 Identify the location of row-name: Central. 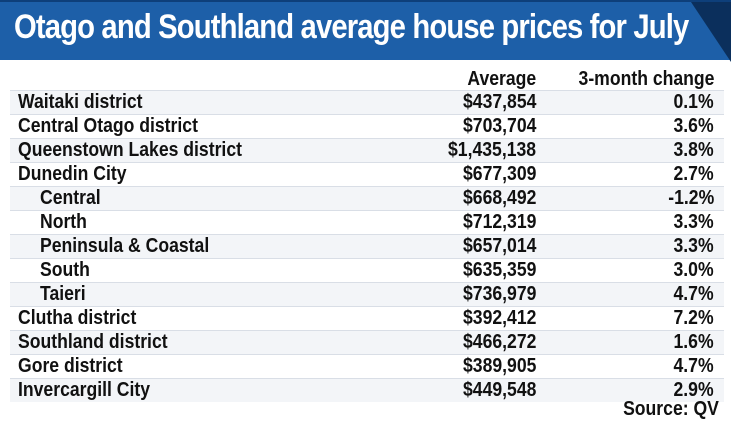
(70, 198).